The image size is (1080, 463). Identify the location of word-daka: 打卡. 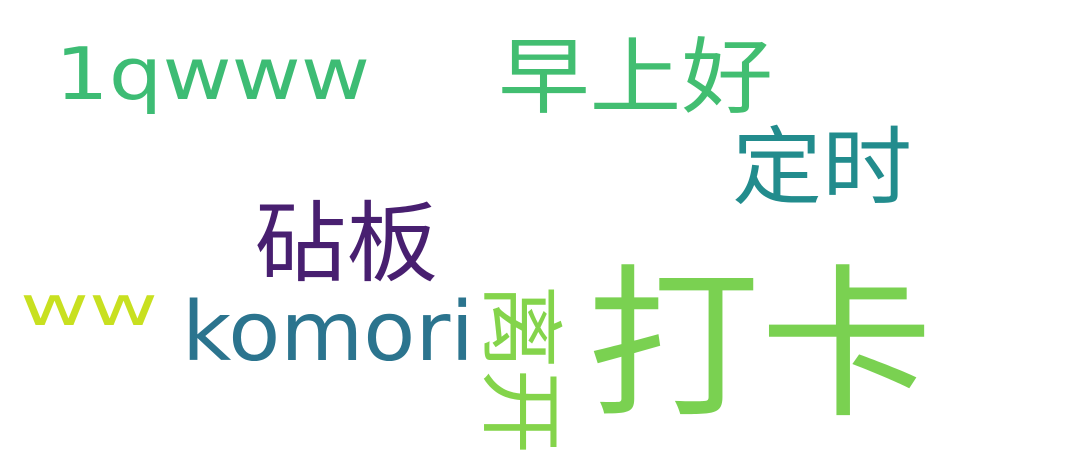
(760, 345).